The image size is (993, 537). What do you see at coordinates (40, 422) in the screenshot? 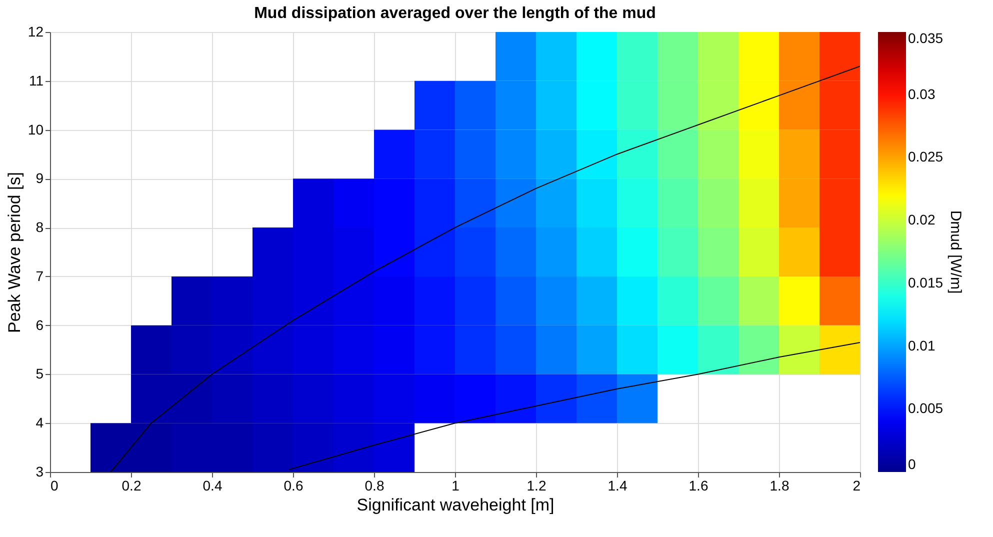
I see `y-tick-label: 4` at bounding box center [40, 422].